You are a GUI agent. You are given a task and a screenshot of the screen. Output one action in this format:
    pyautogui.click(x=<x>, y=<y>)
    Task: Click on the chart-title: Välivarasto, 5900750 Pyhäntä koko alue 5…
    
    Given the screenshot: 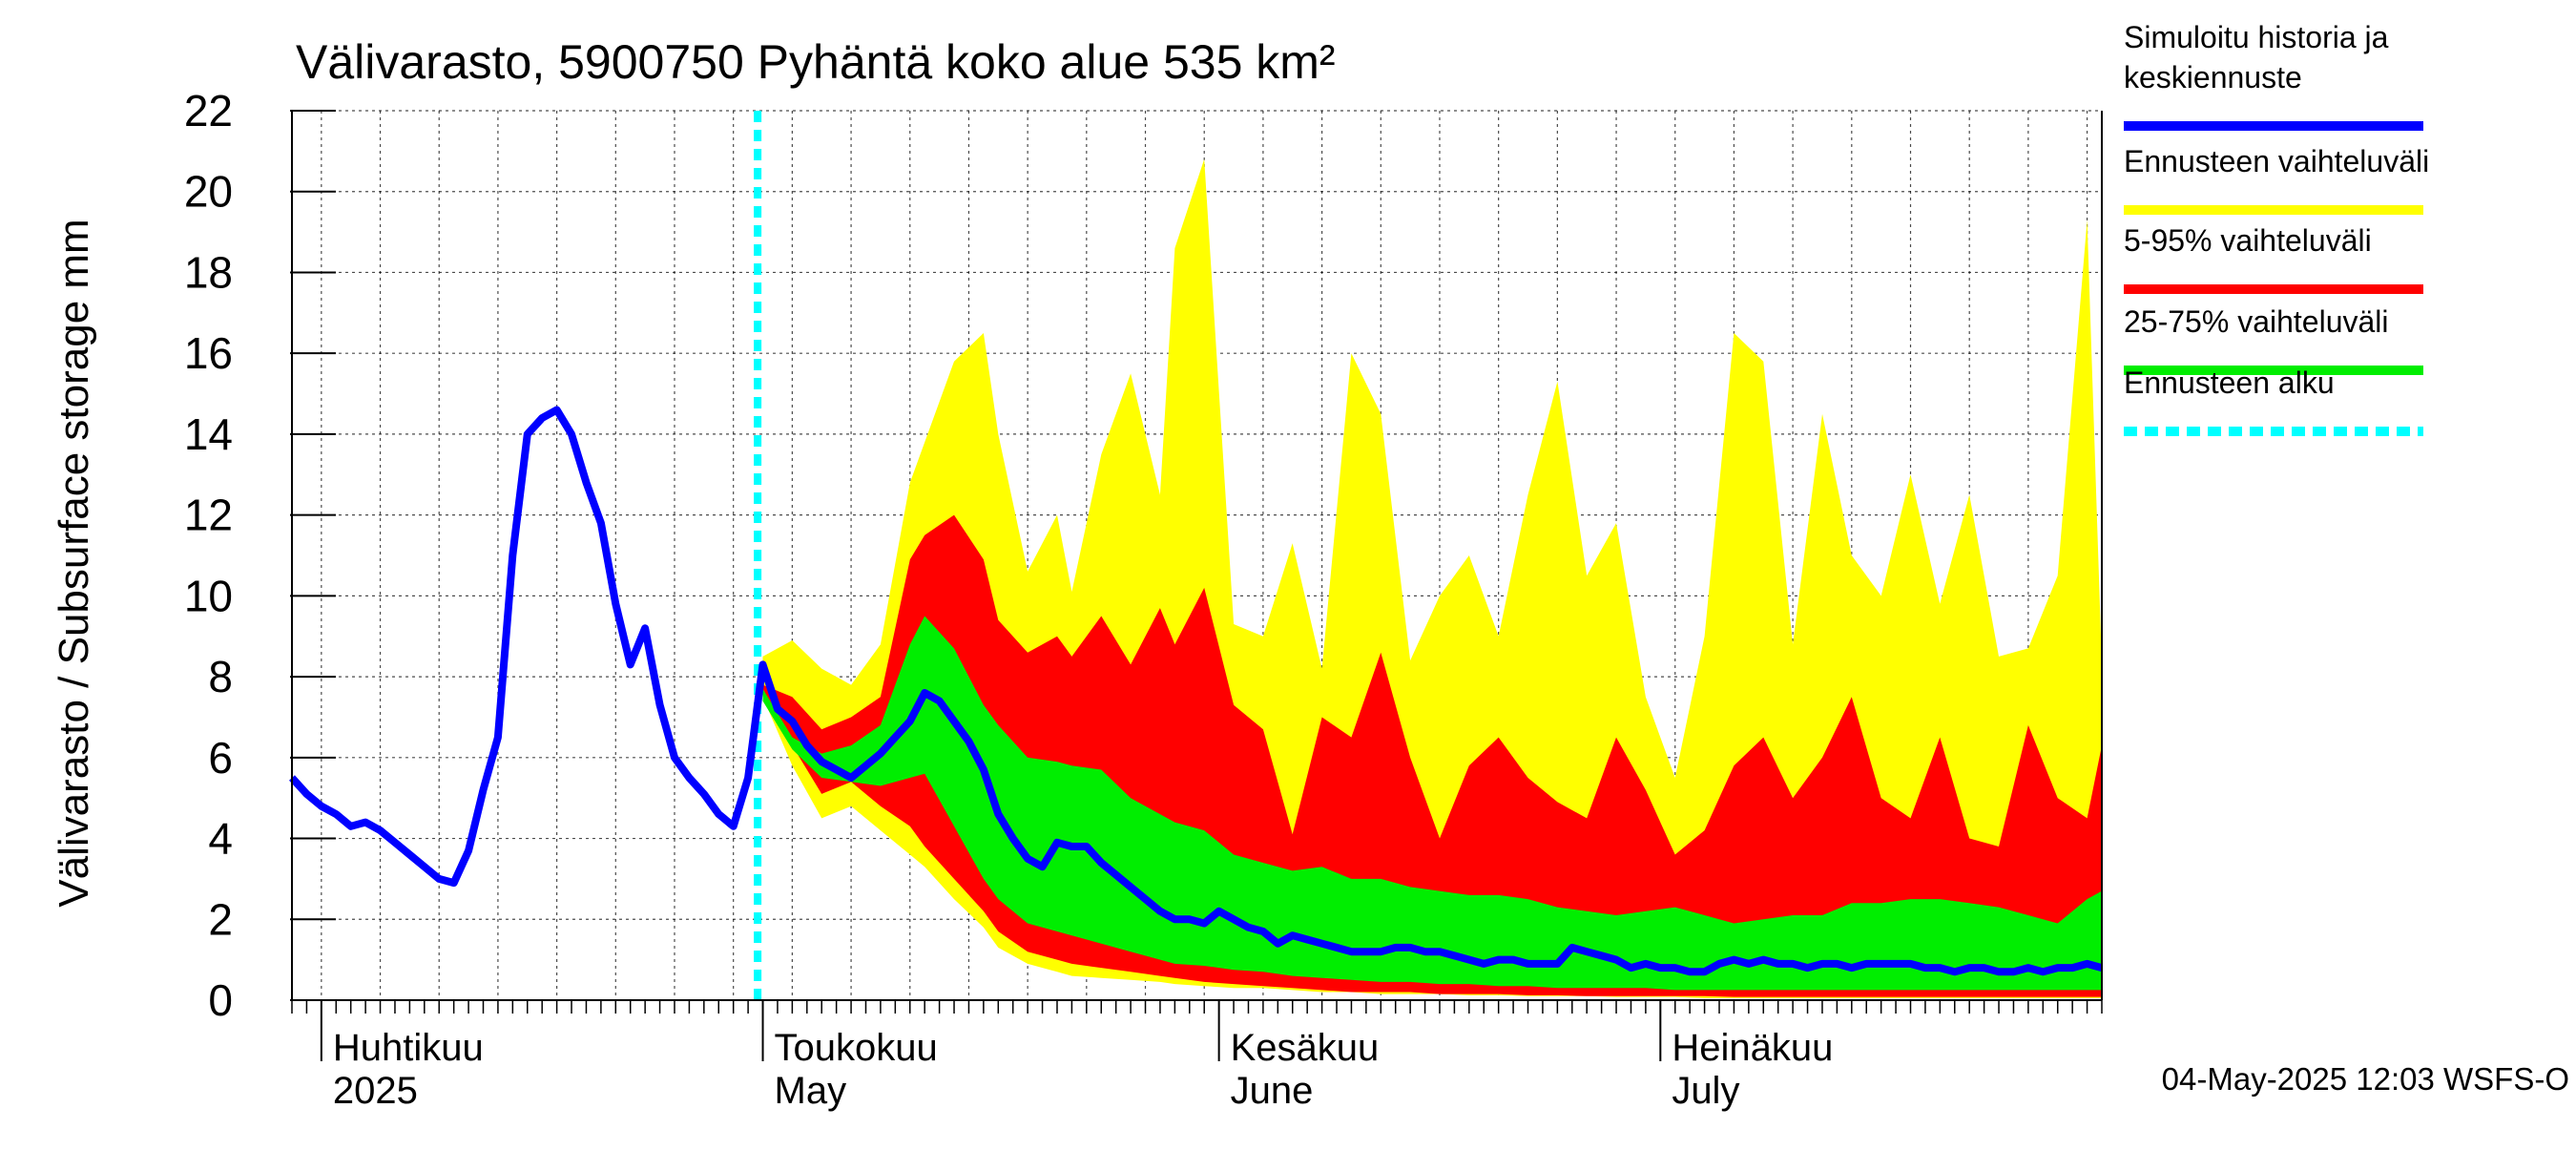 What is the action you would take?
    pyautogui.click(x=816, y=62)
    